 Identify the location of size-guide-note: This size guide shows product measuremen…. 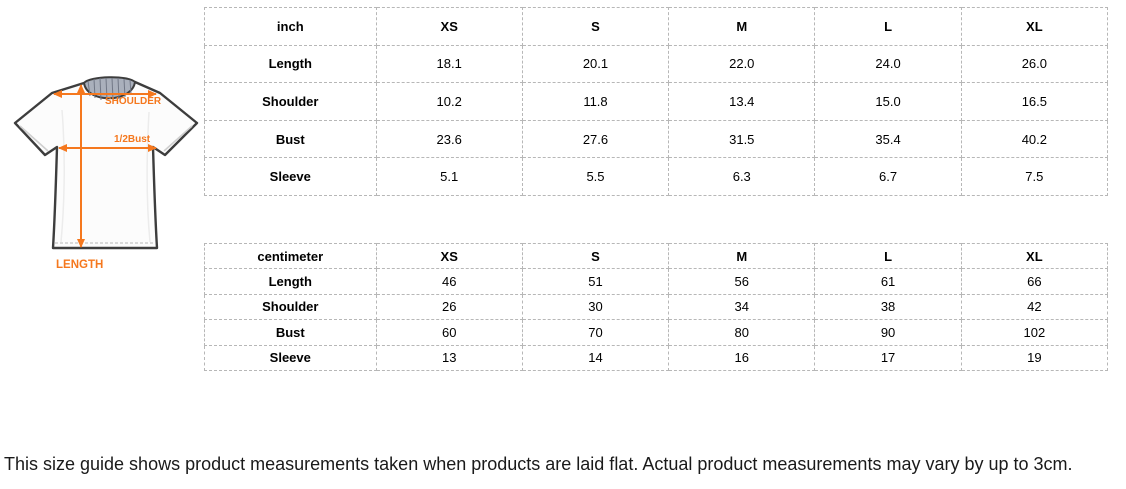
(538, 464).